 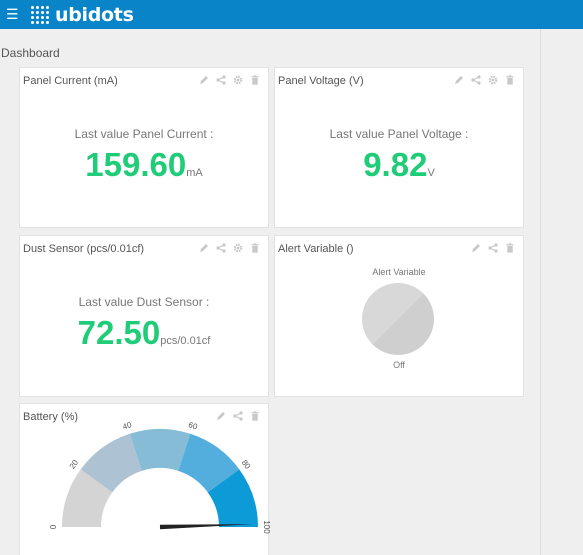 What do you see at coordinates (291, 14) in the screenshot?
I see `top-navigation-bar: ☰ ubidots` at bounding box center [291, 14].